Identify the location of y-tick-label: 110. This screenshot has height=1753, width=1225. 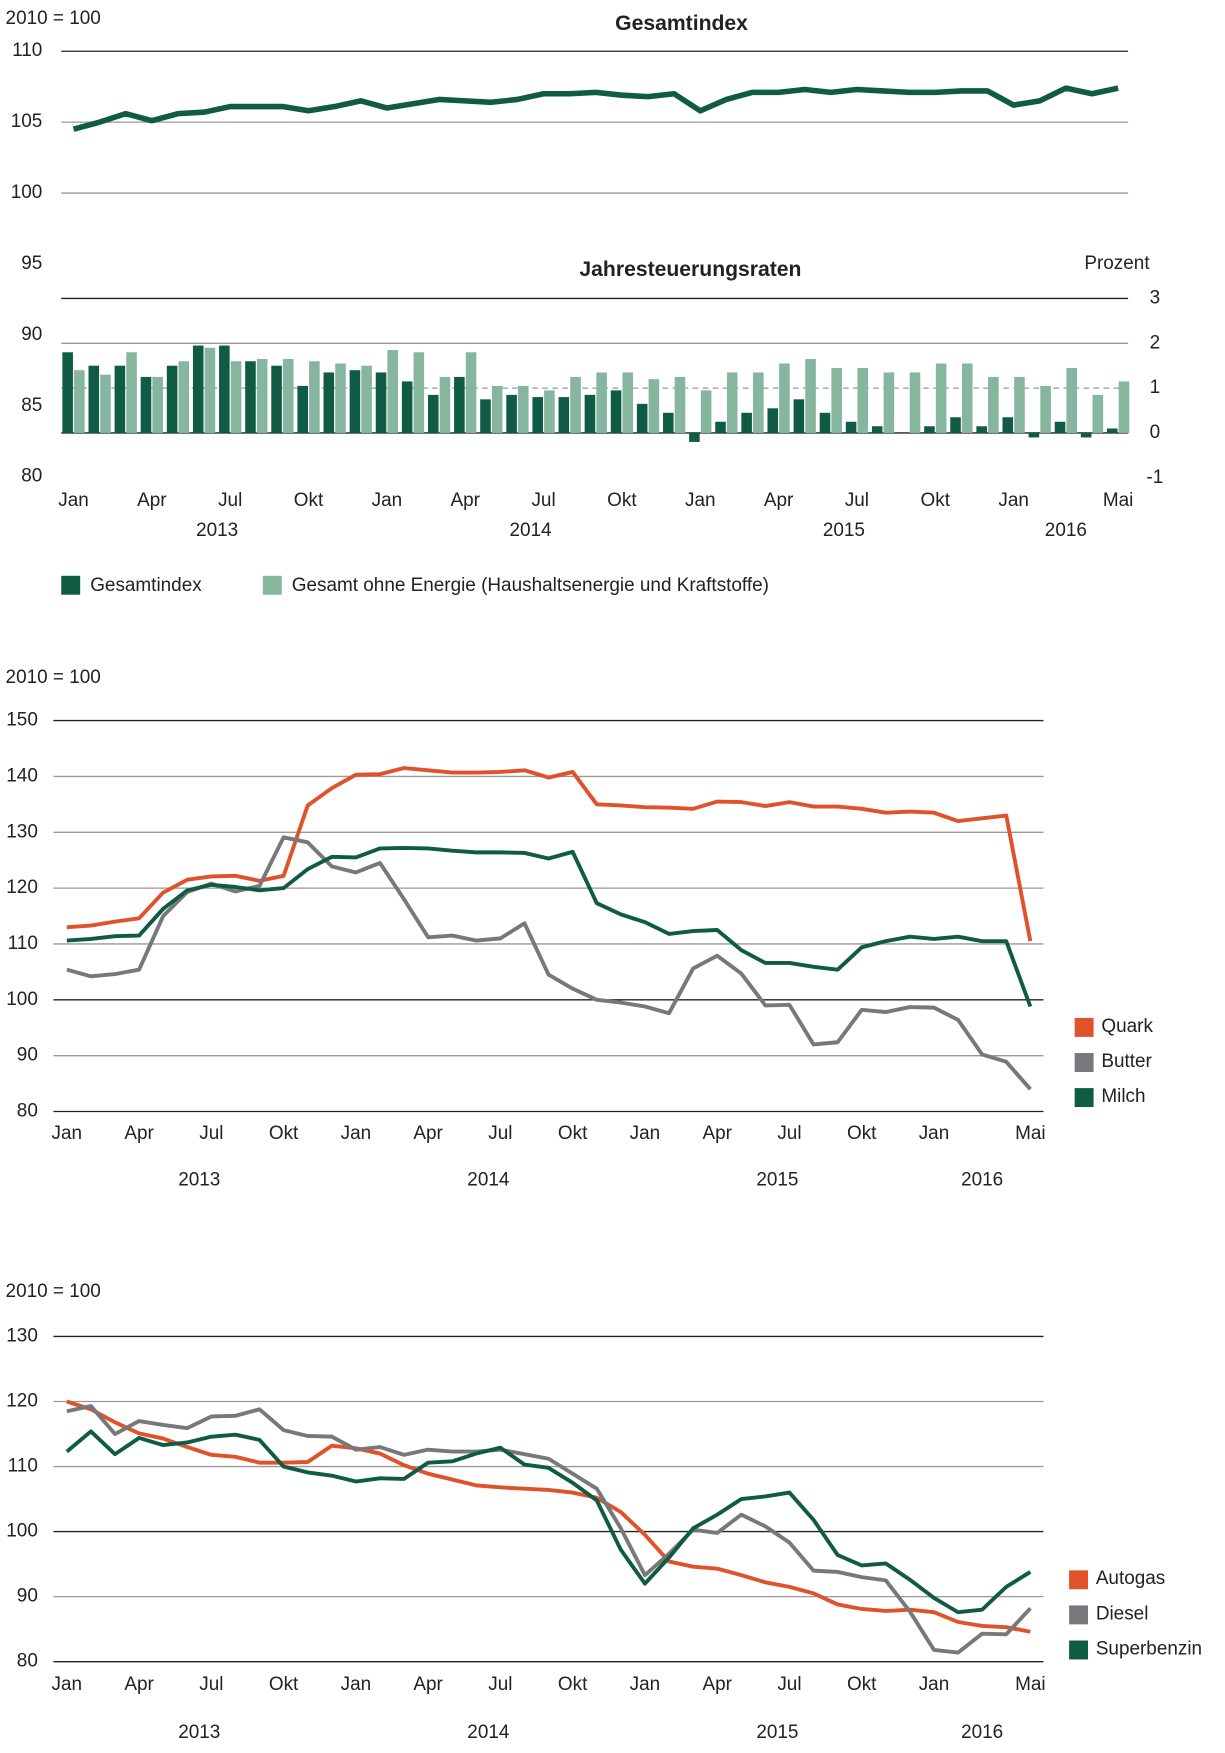
(23, 1466).